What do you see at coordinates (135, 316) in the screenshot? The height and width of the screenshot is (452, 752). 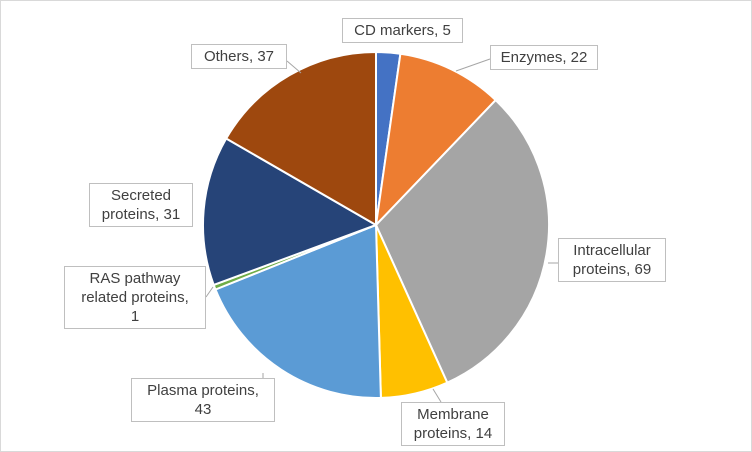 I see `callout-line: 1` at bounding box center [135, 316].